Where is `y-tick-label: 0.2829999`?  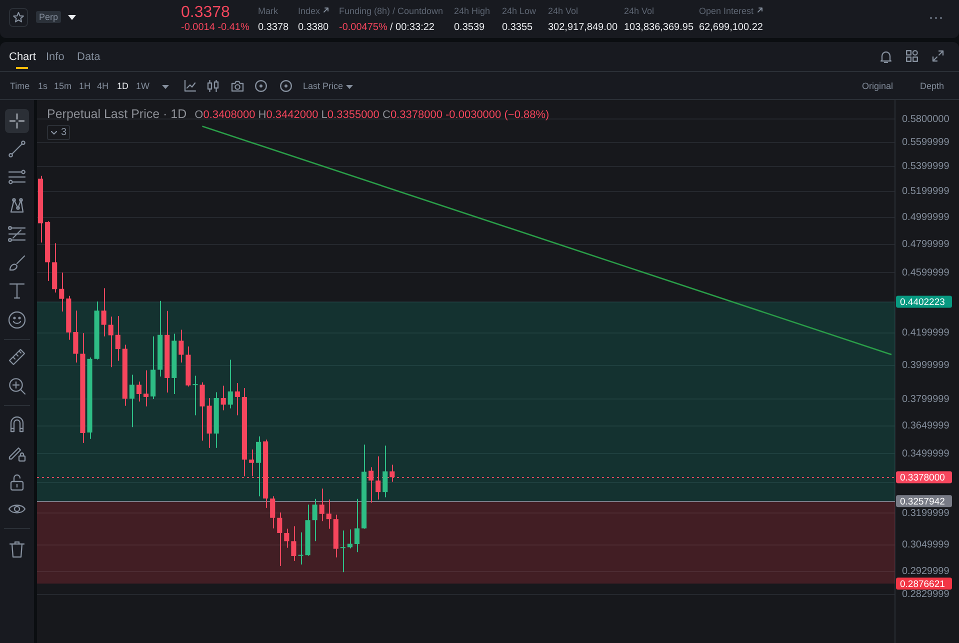
y-tick-label: 0.2829999 is located at coordinates (926, 594).